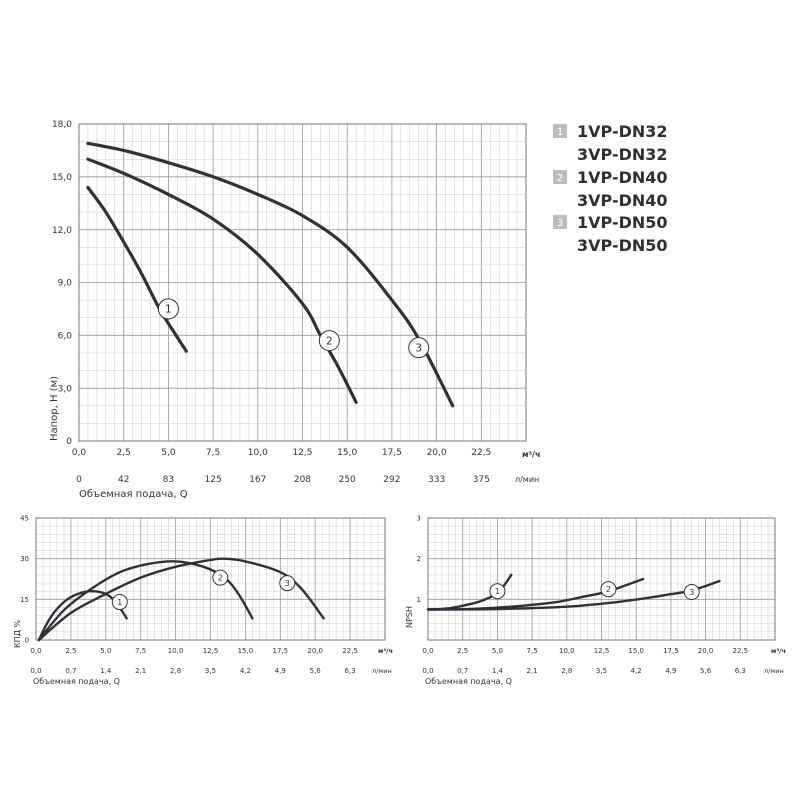  What do you see at coordinates (622, 177) in the screenshot?
I see `legend-model: 1VP-DN40` at bounding box center [622, 177].